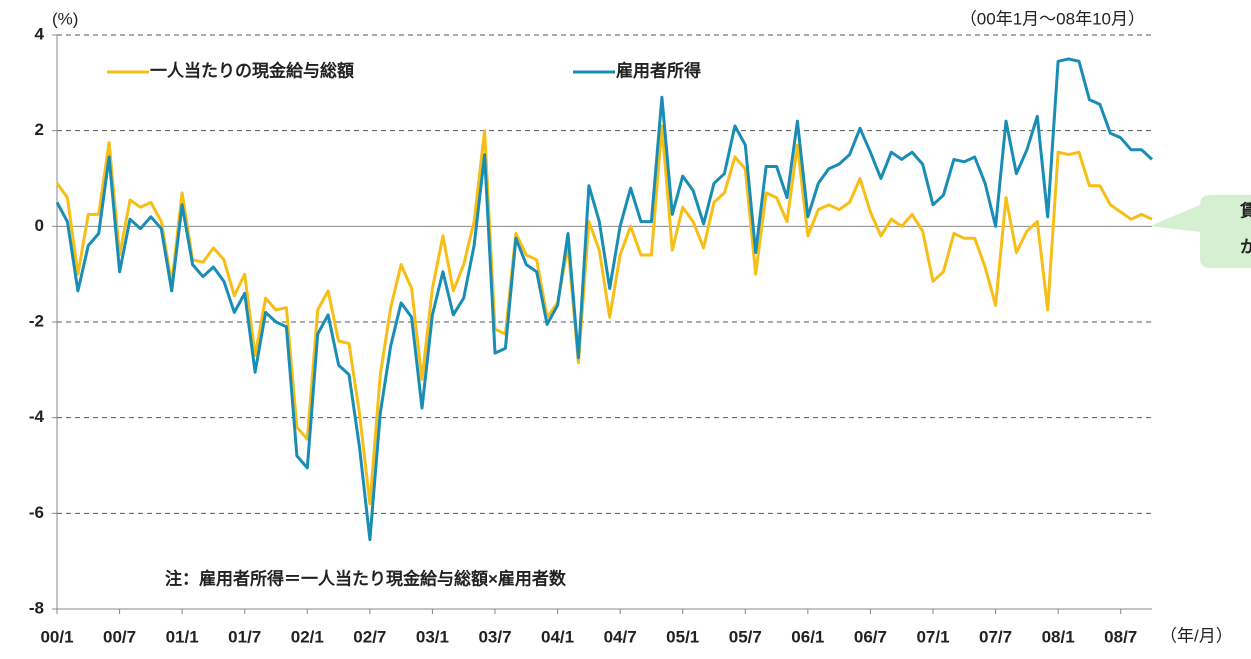 The image size is (1251, 659). What do you see at coordinates (1058, 636) in the screenshot?
I see `x-tick-label: 08/1` at bounding box center [1058, 636].